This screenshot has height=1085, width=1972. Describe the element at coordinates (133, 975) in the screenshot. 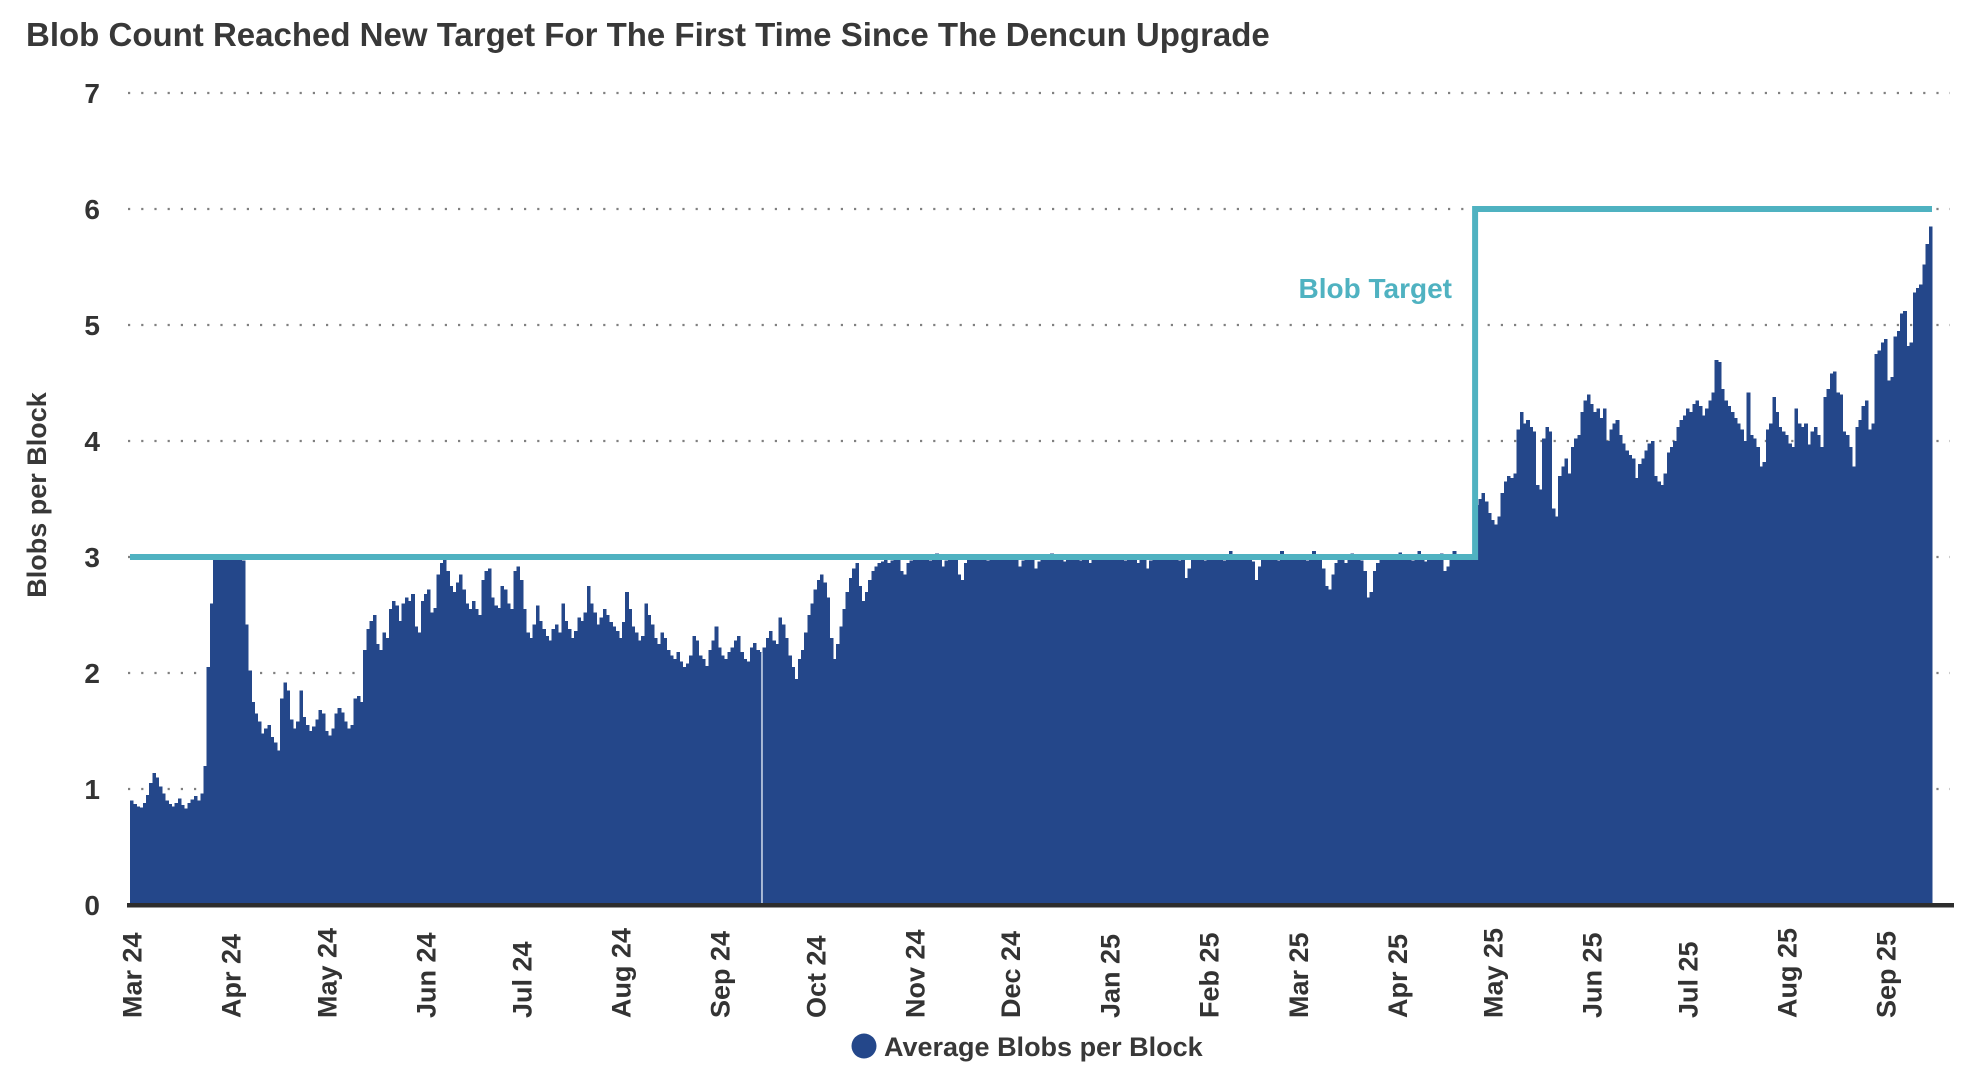

I see `x-tick-label: Mar 24` at that location.